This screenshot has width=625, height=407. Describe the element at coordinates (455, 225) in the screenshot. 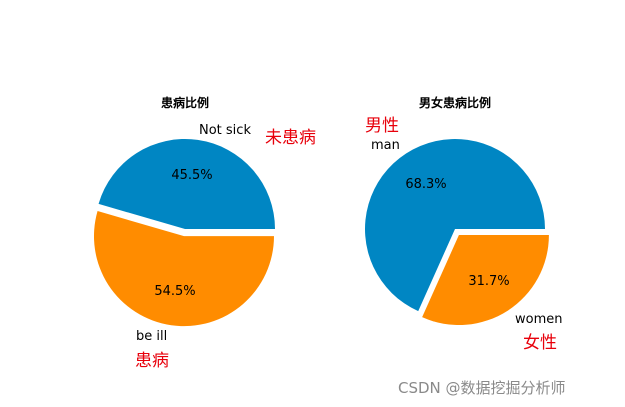

I see `pie-slice-man` at that location.